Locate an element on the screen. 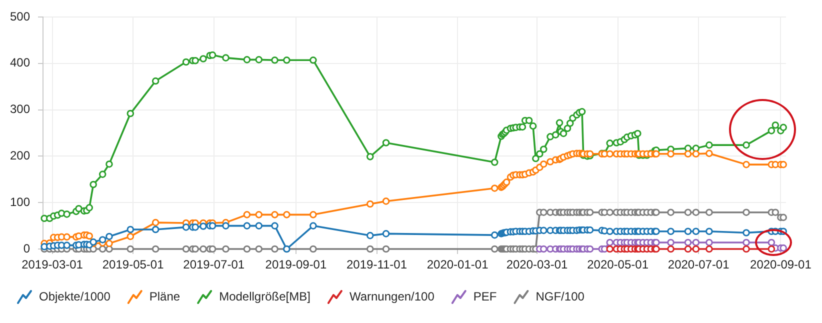 Image resolution: width=822 pixels, height=323 pixels. x-tick-label: 2020-05-01 is located at coordinates (618, 265).